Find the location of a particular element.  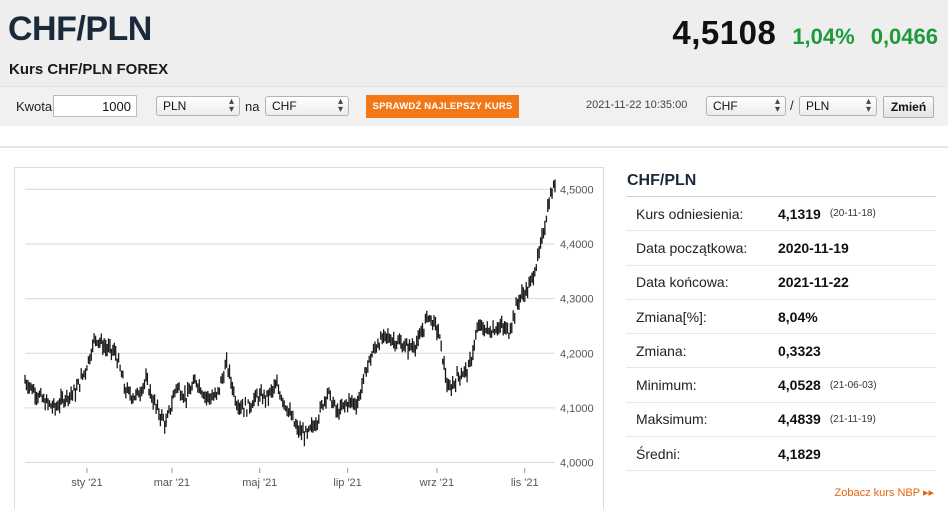

from-currency-select: PLN ▴ ▾ is located at coordinates (198, 106).